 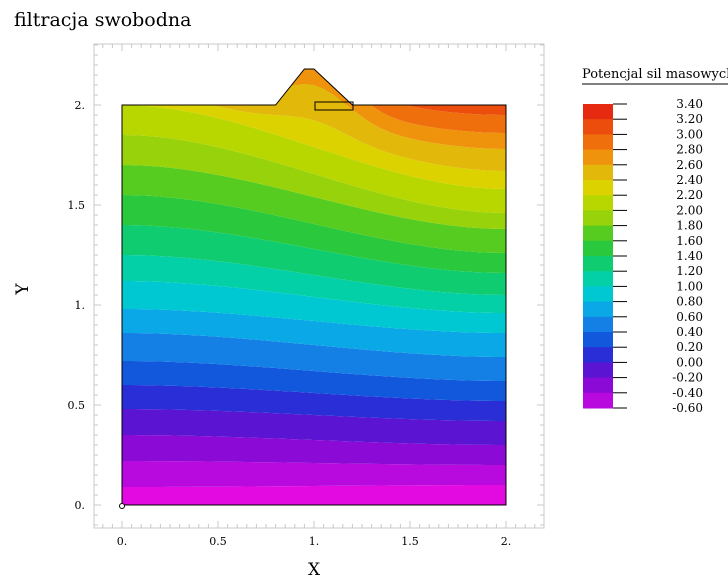 I want to click on y-tick-labels: 0. 0.5 1. 1.5 2., so click(x=77, y=305).